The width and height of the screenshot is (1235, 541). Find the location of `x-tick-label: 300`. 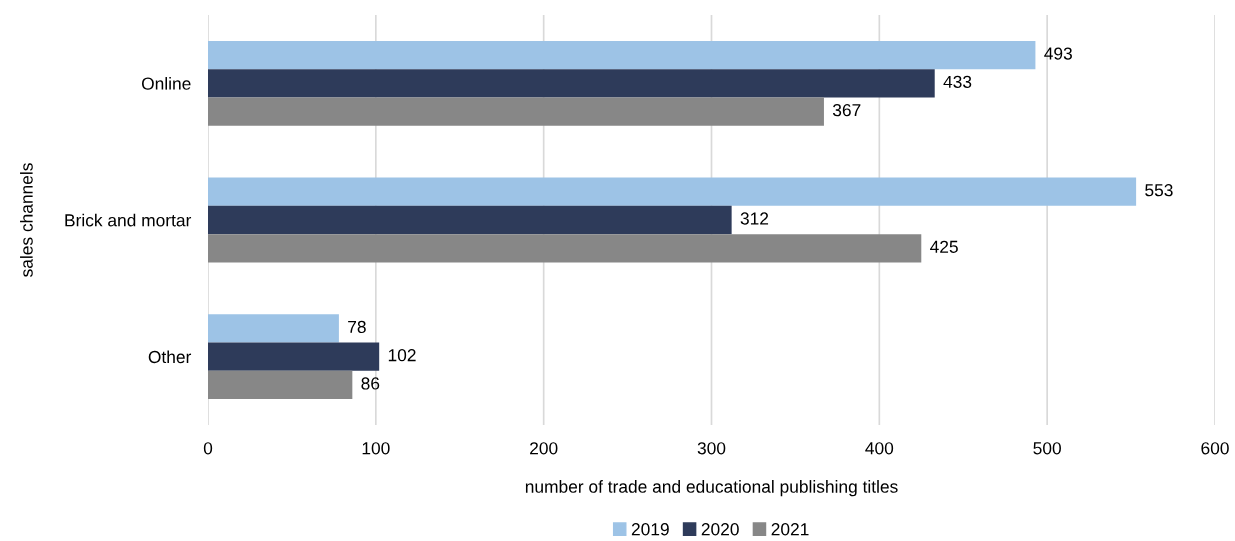

x-tick-label: 300 is located at coordinates (711, 448).